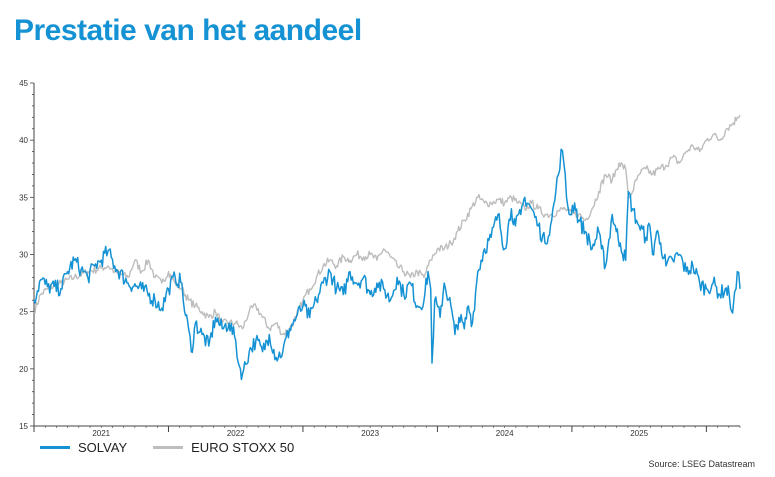  What do you see at coordinates (188, 30) in the screenshot?
I see `page-title: Prestatie van het aandeel` at bounding box center [188, 30].